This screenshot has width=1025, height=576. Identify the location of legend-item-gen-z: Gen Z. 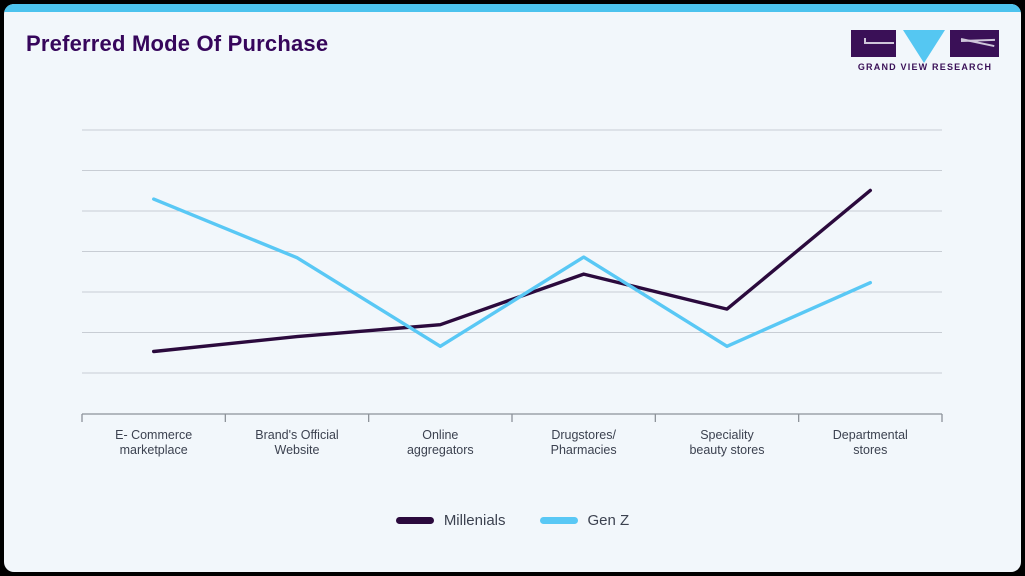
(584, 520).